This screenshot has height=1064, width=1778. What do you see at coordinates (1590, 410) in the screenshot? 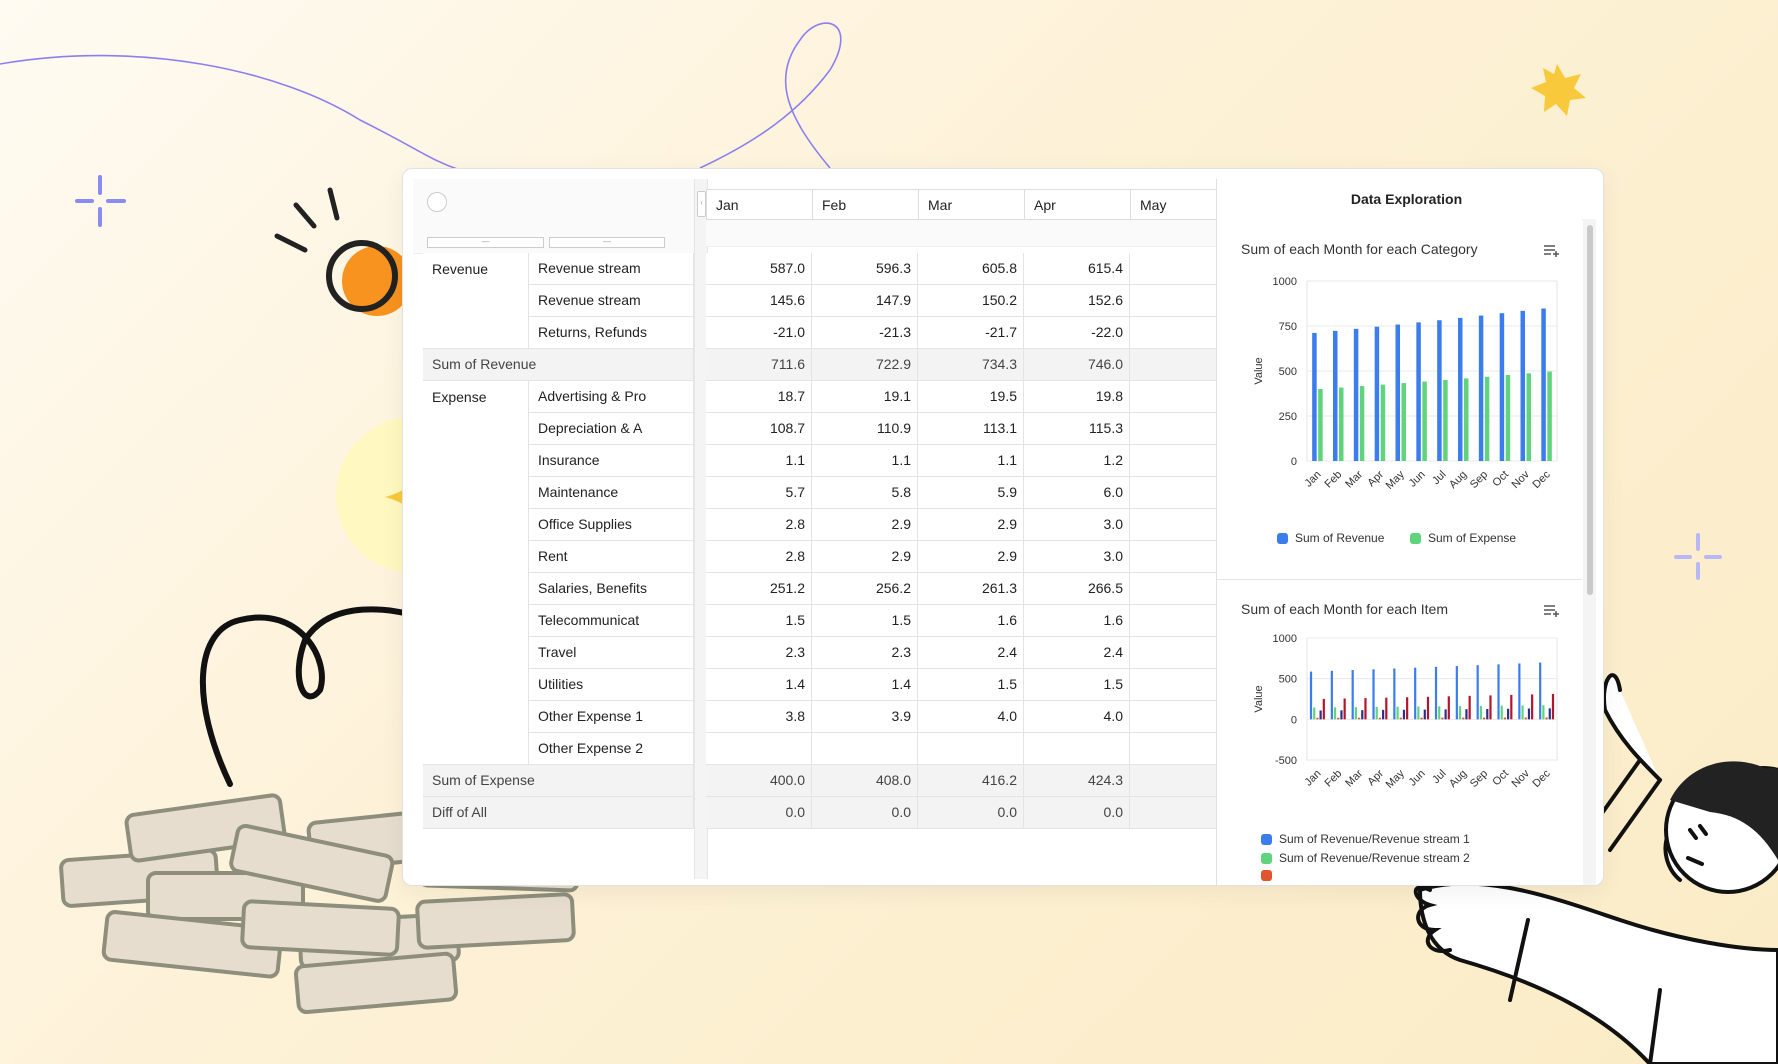
I see `scrollbar-thumb` at bounding box center [1590, 410].